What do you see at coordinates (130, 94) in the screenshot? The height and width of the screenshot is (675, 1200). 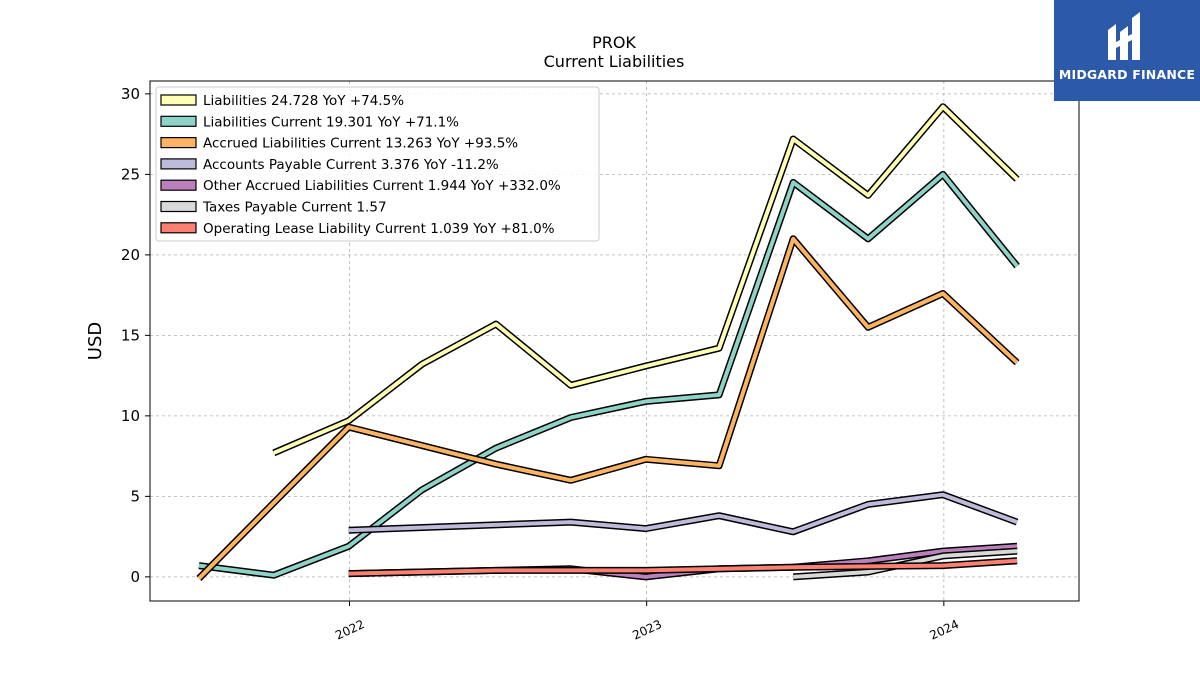 I see `y-tick-label: 30` at bounding box center [130, 94].